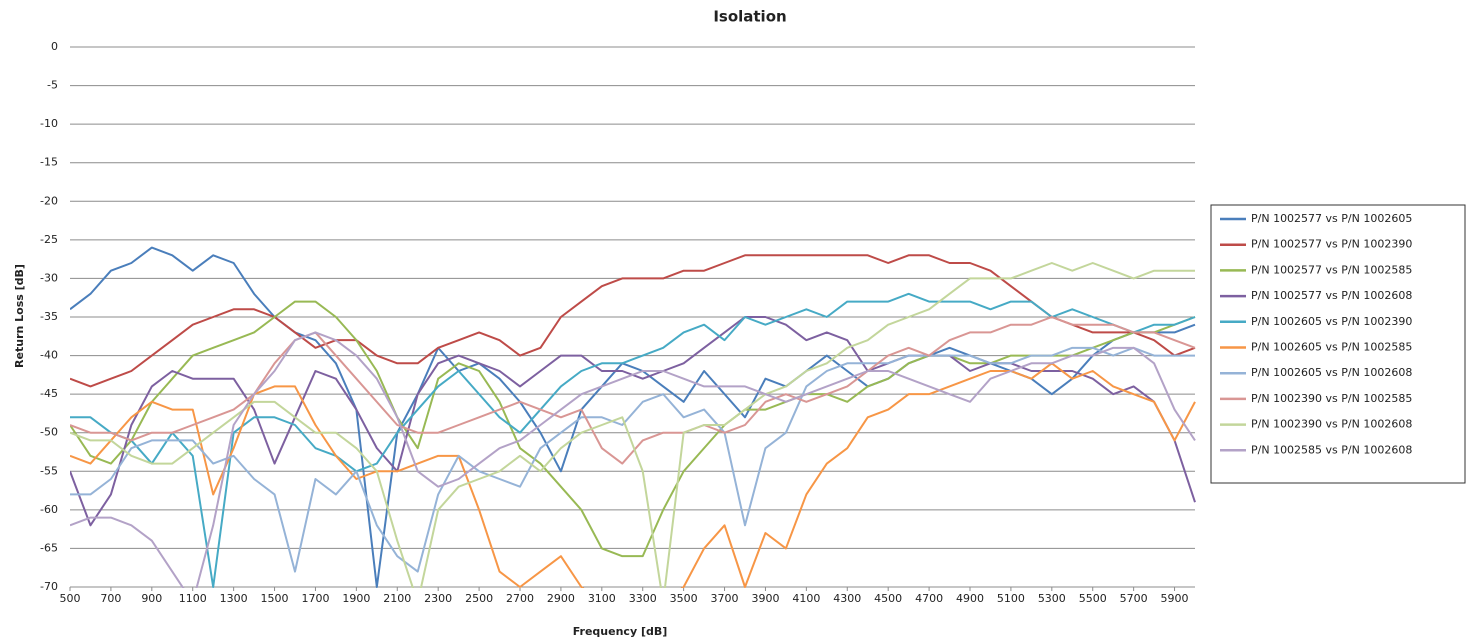  I want to click on y-tick-label: -20, so click(49, 200).